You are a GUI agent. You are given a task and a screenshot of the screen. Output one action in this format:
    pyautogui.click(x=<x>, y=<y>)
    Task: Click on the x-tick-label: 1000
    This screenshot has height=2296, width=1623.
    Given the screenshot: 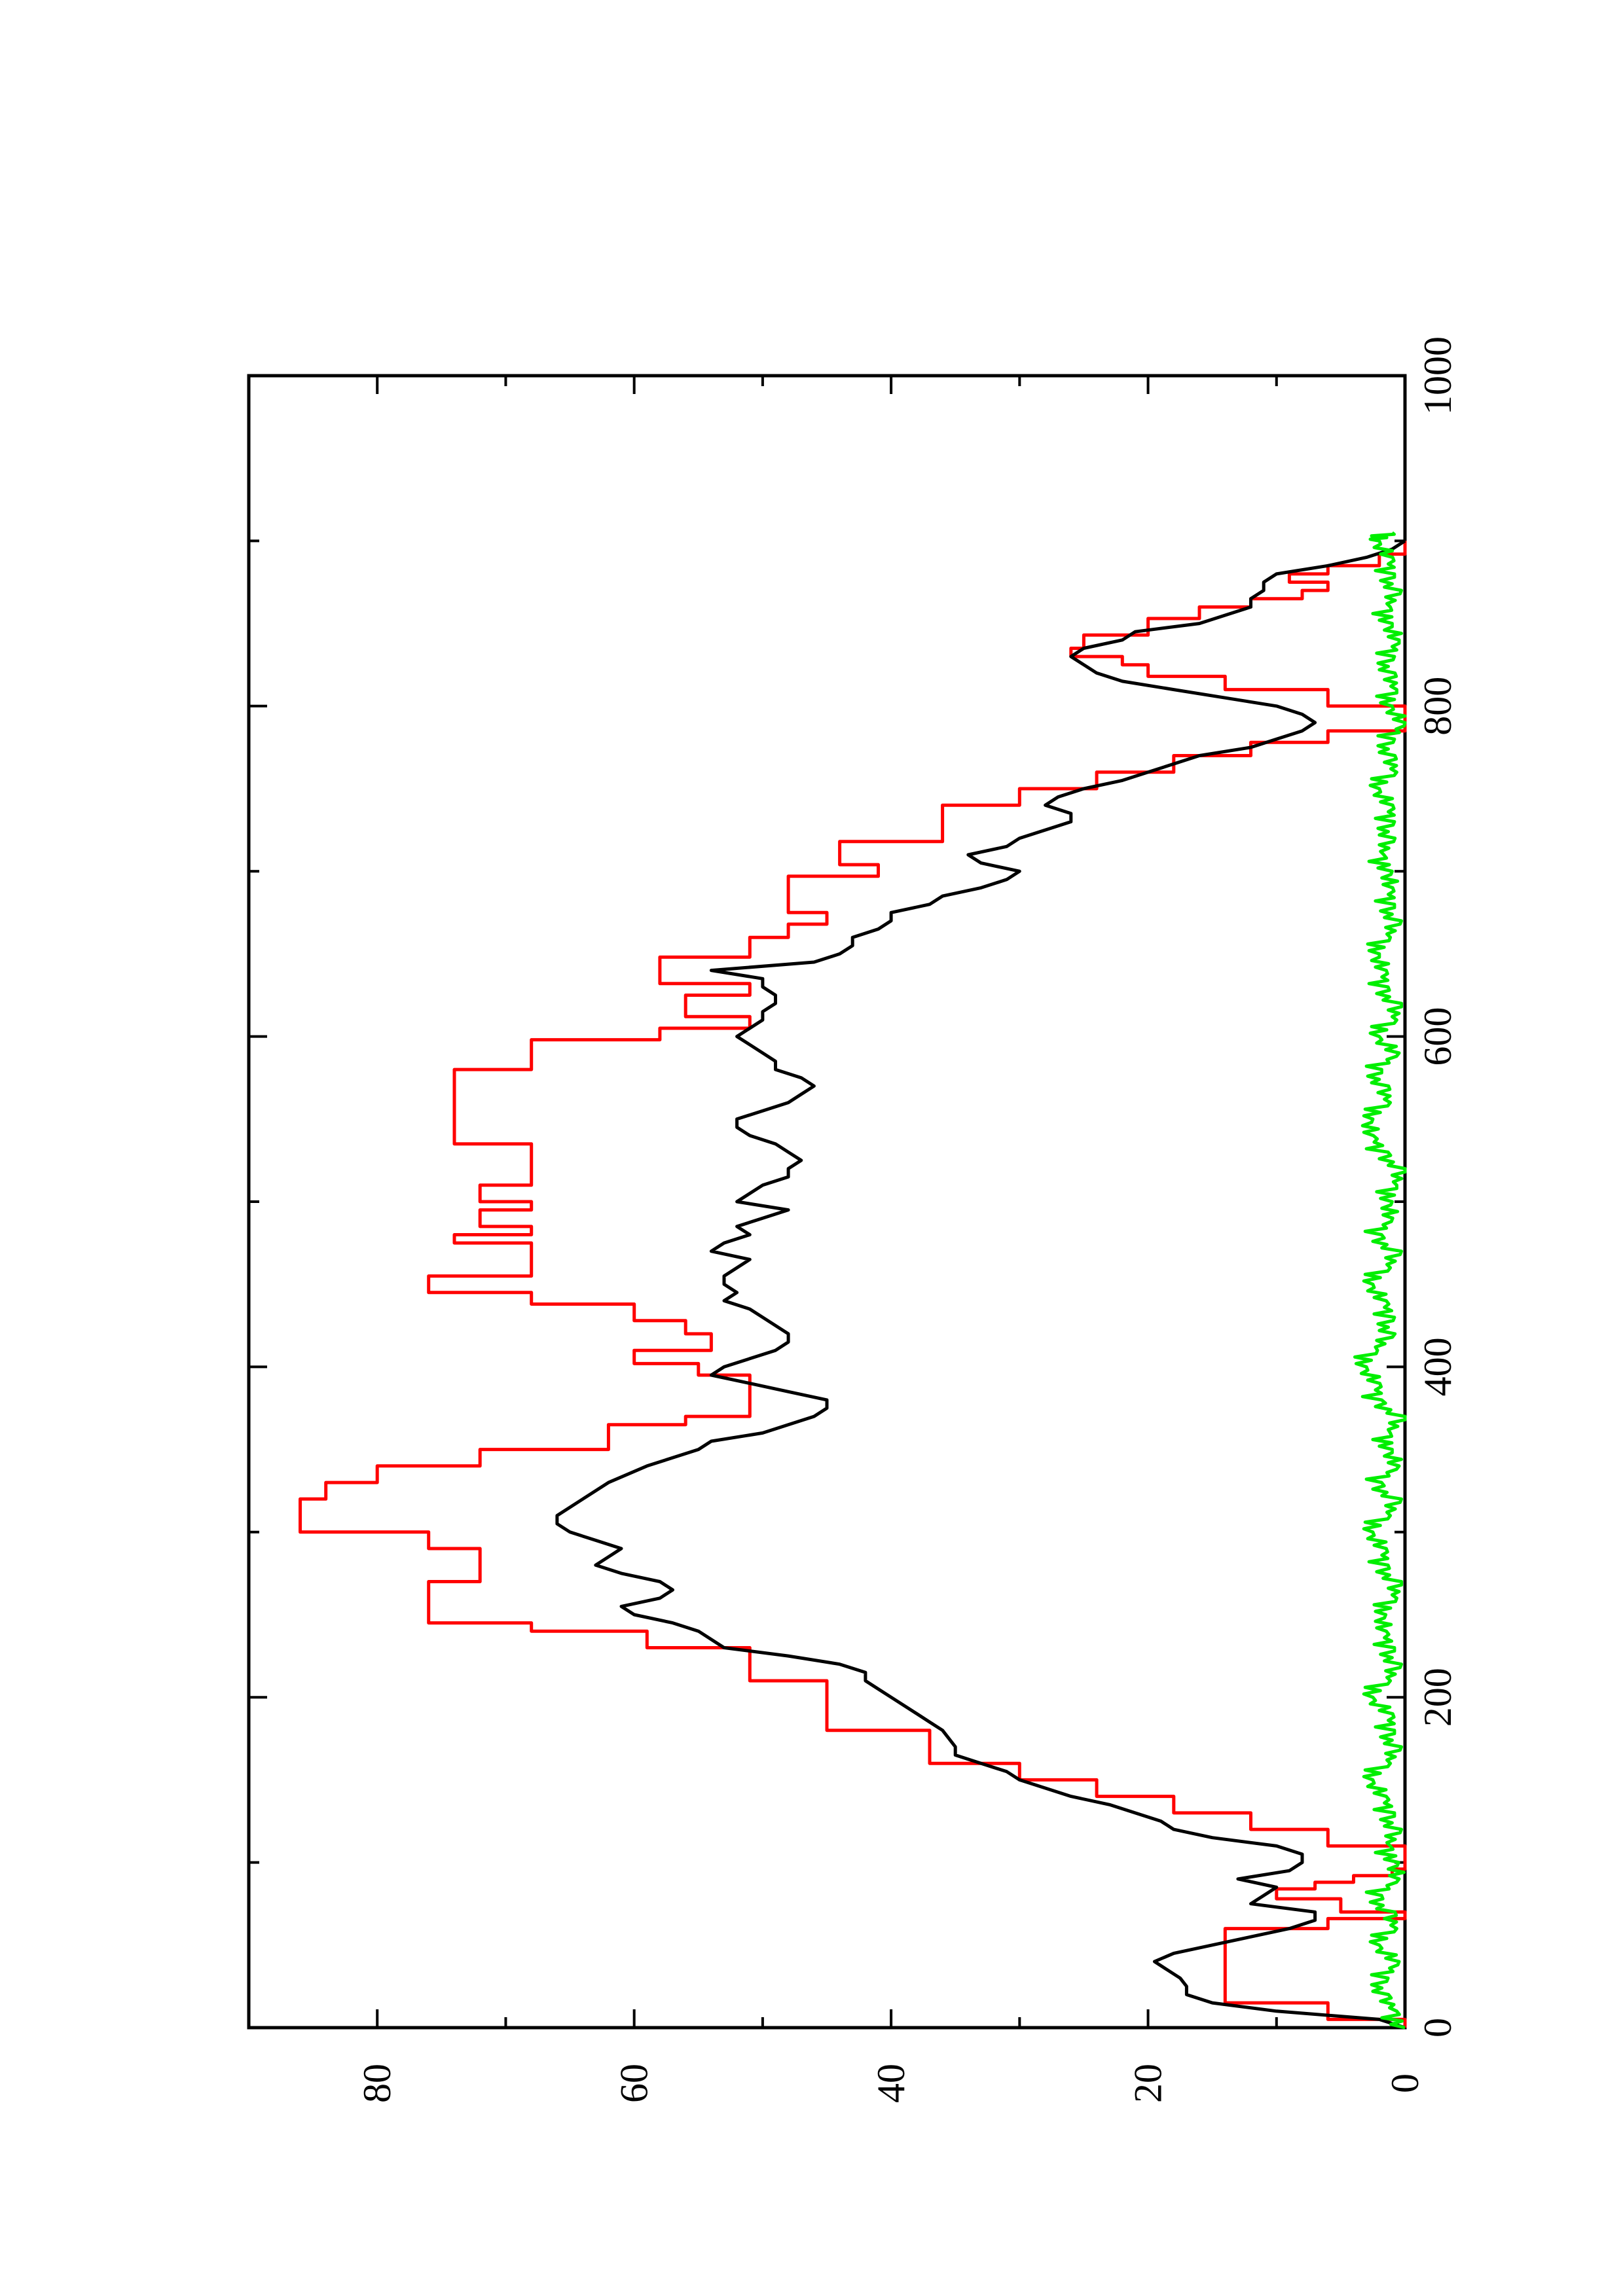 What is the action you would take?
    pyautogui.click(x=1437, y=376)
    